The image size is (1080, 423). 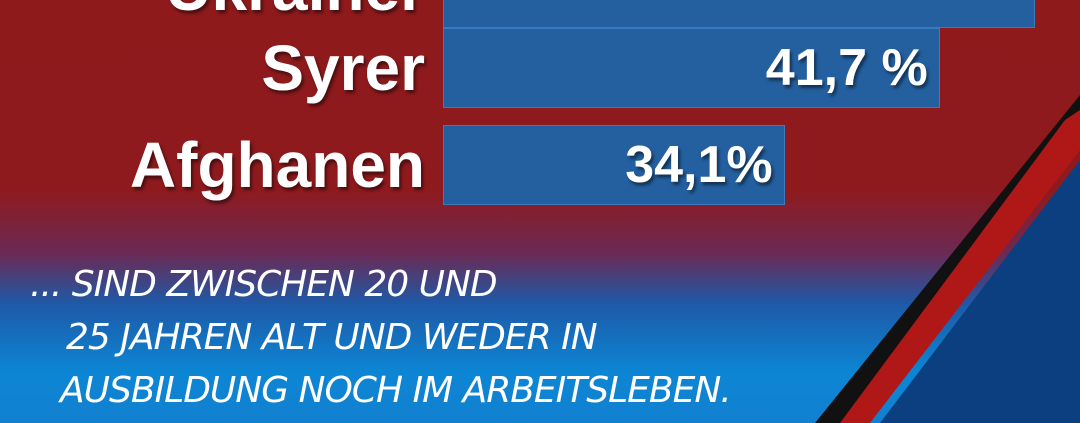 I want to click on category-label: Ukrainer, so click(x=295, y=14).